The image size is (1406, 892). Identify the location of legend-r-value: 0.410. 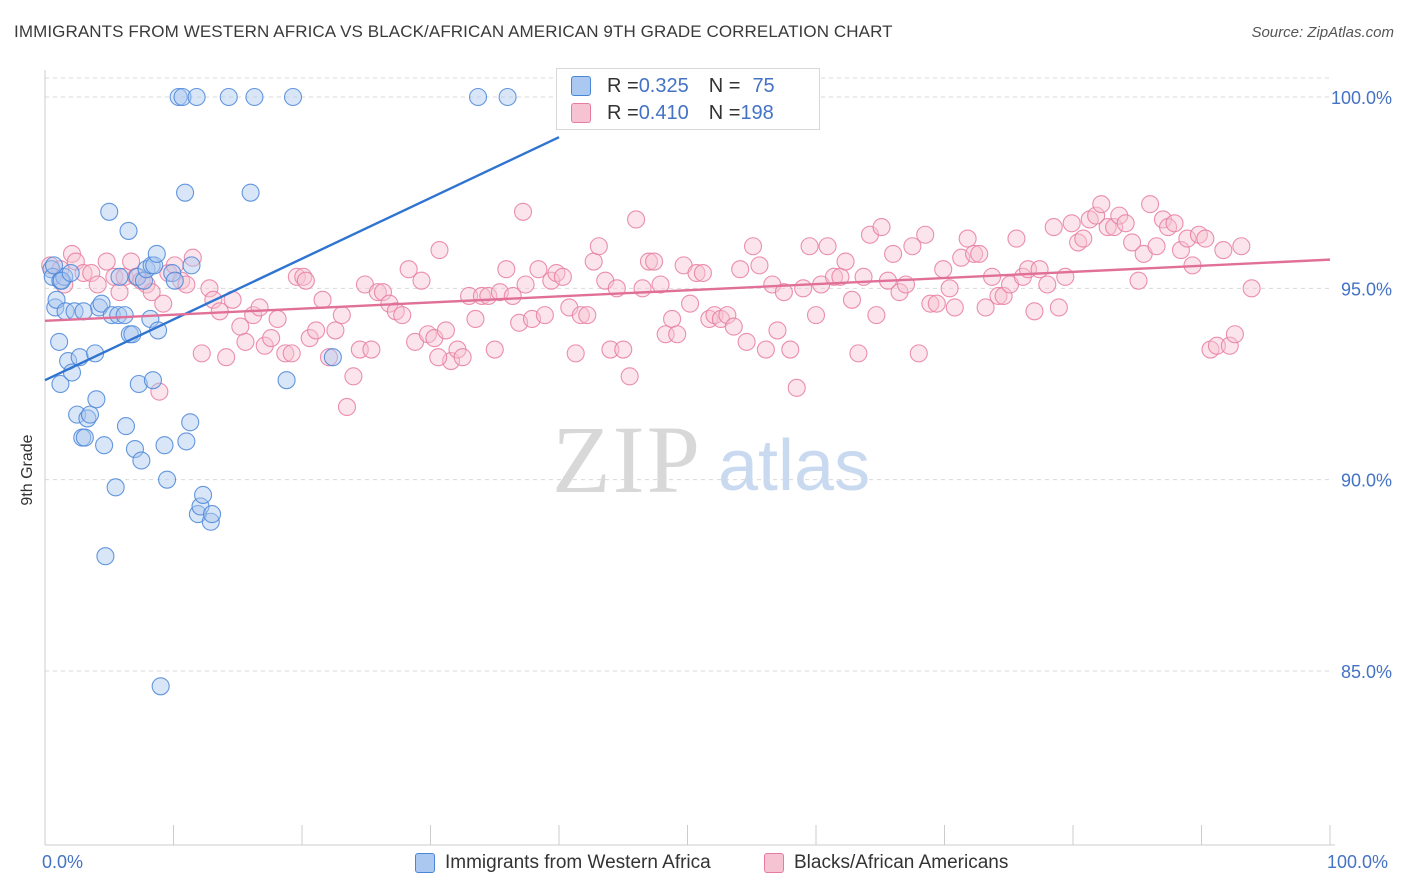
(663, 112).